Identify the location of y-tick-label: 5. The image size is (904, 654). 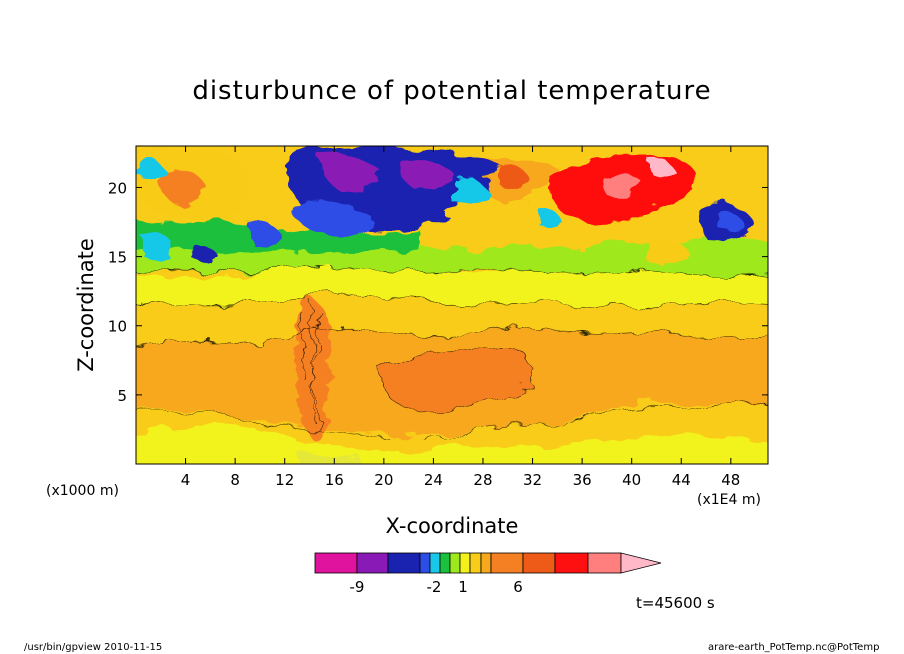
(122, 396).